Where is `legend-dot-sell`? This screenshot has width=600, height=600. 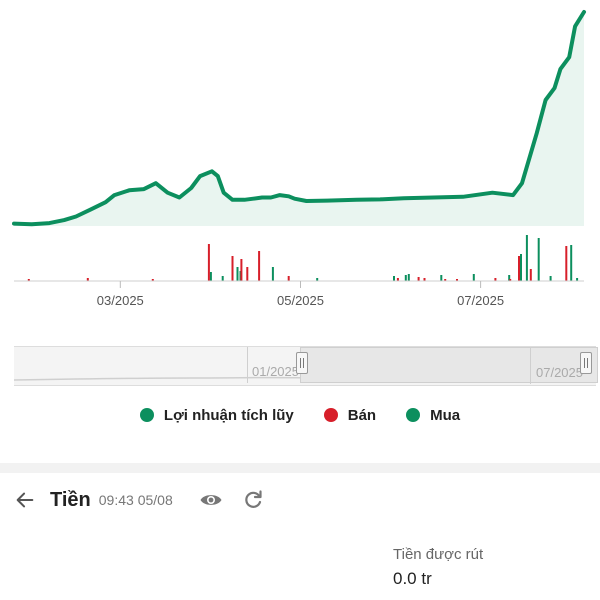 legend-dot-sell is located at coordinates (330, 415).